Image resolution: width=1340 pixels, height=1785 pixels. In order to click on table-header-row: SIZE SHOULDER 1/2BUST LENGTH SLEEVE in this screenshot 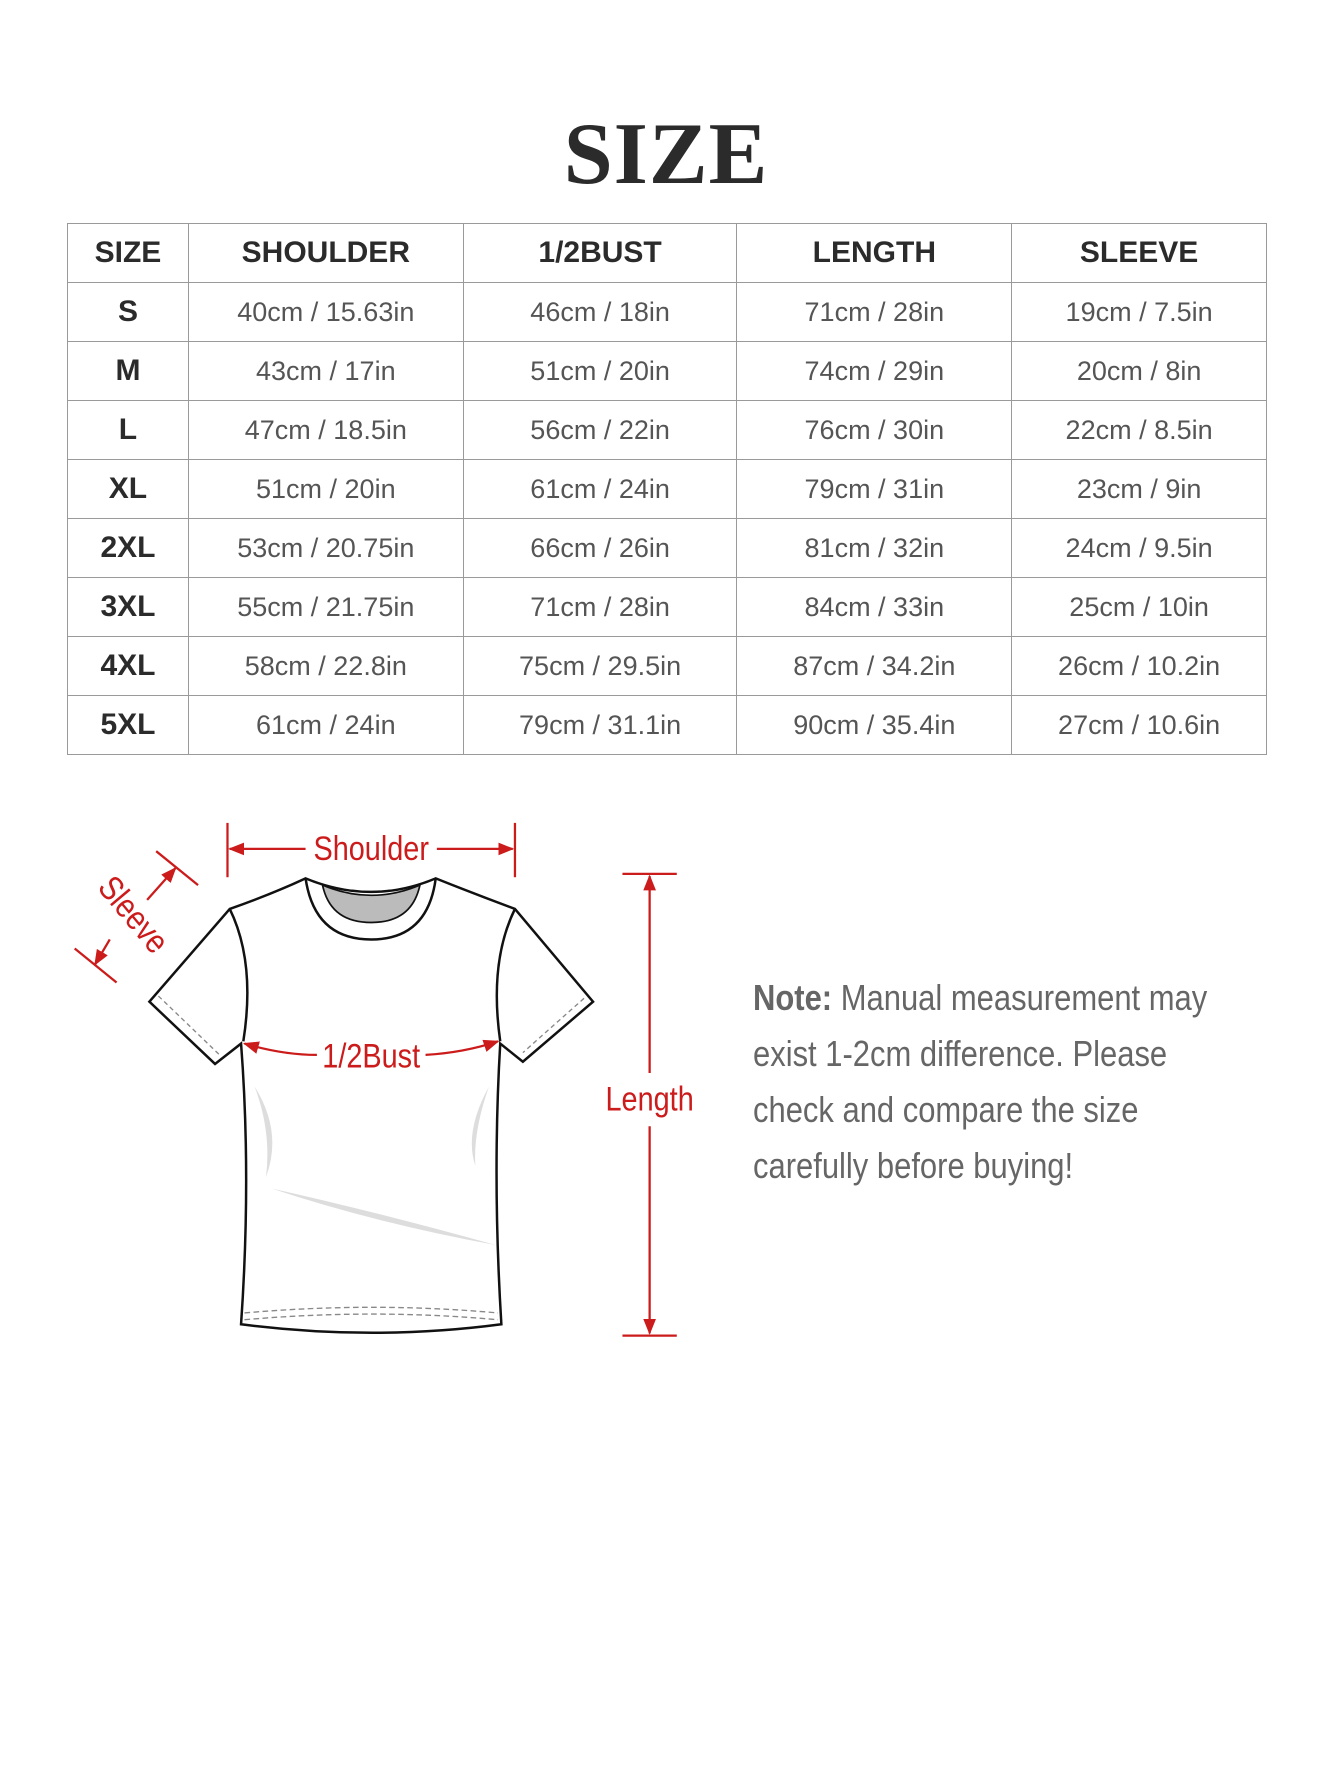, I will do `click(667, 253)`.